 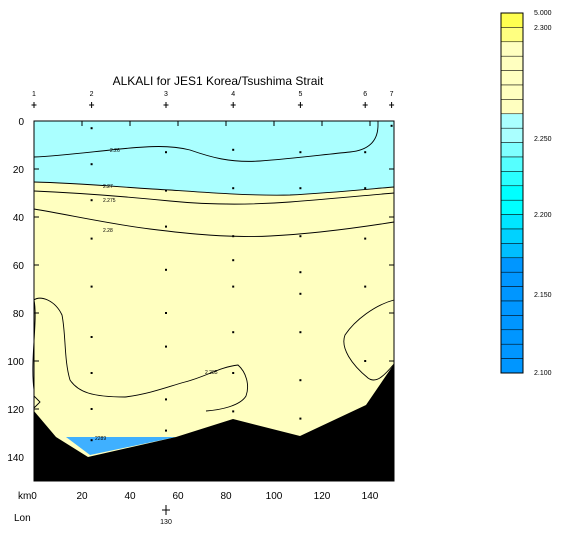 I want to click on lon-tick: 130, so click(x=166, y=515).